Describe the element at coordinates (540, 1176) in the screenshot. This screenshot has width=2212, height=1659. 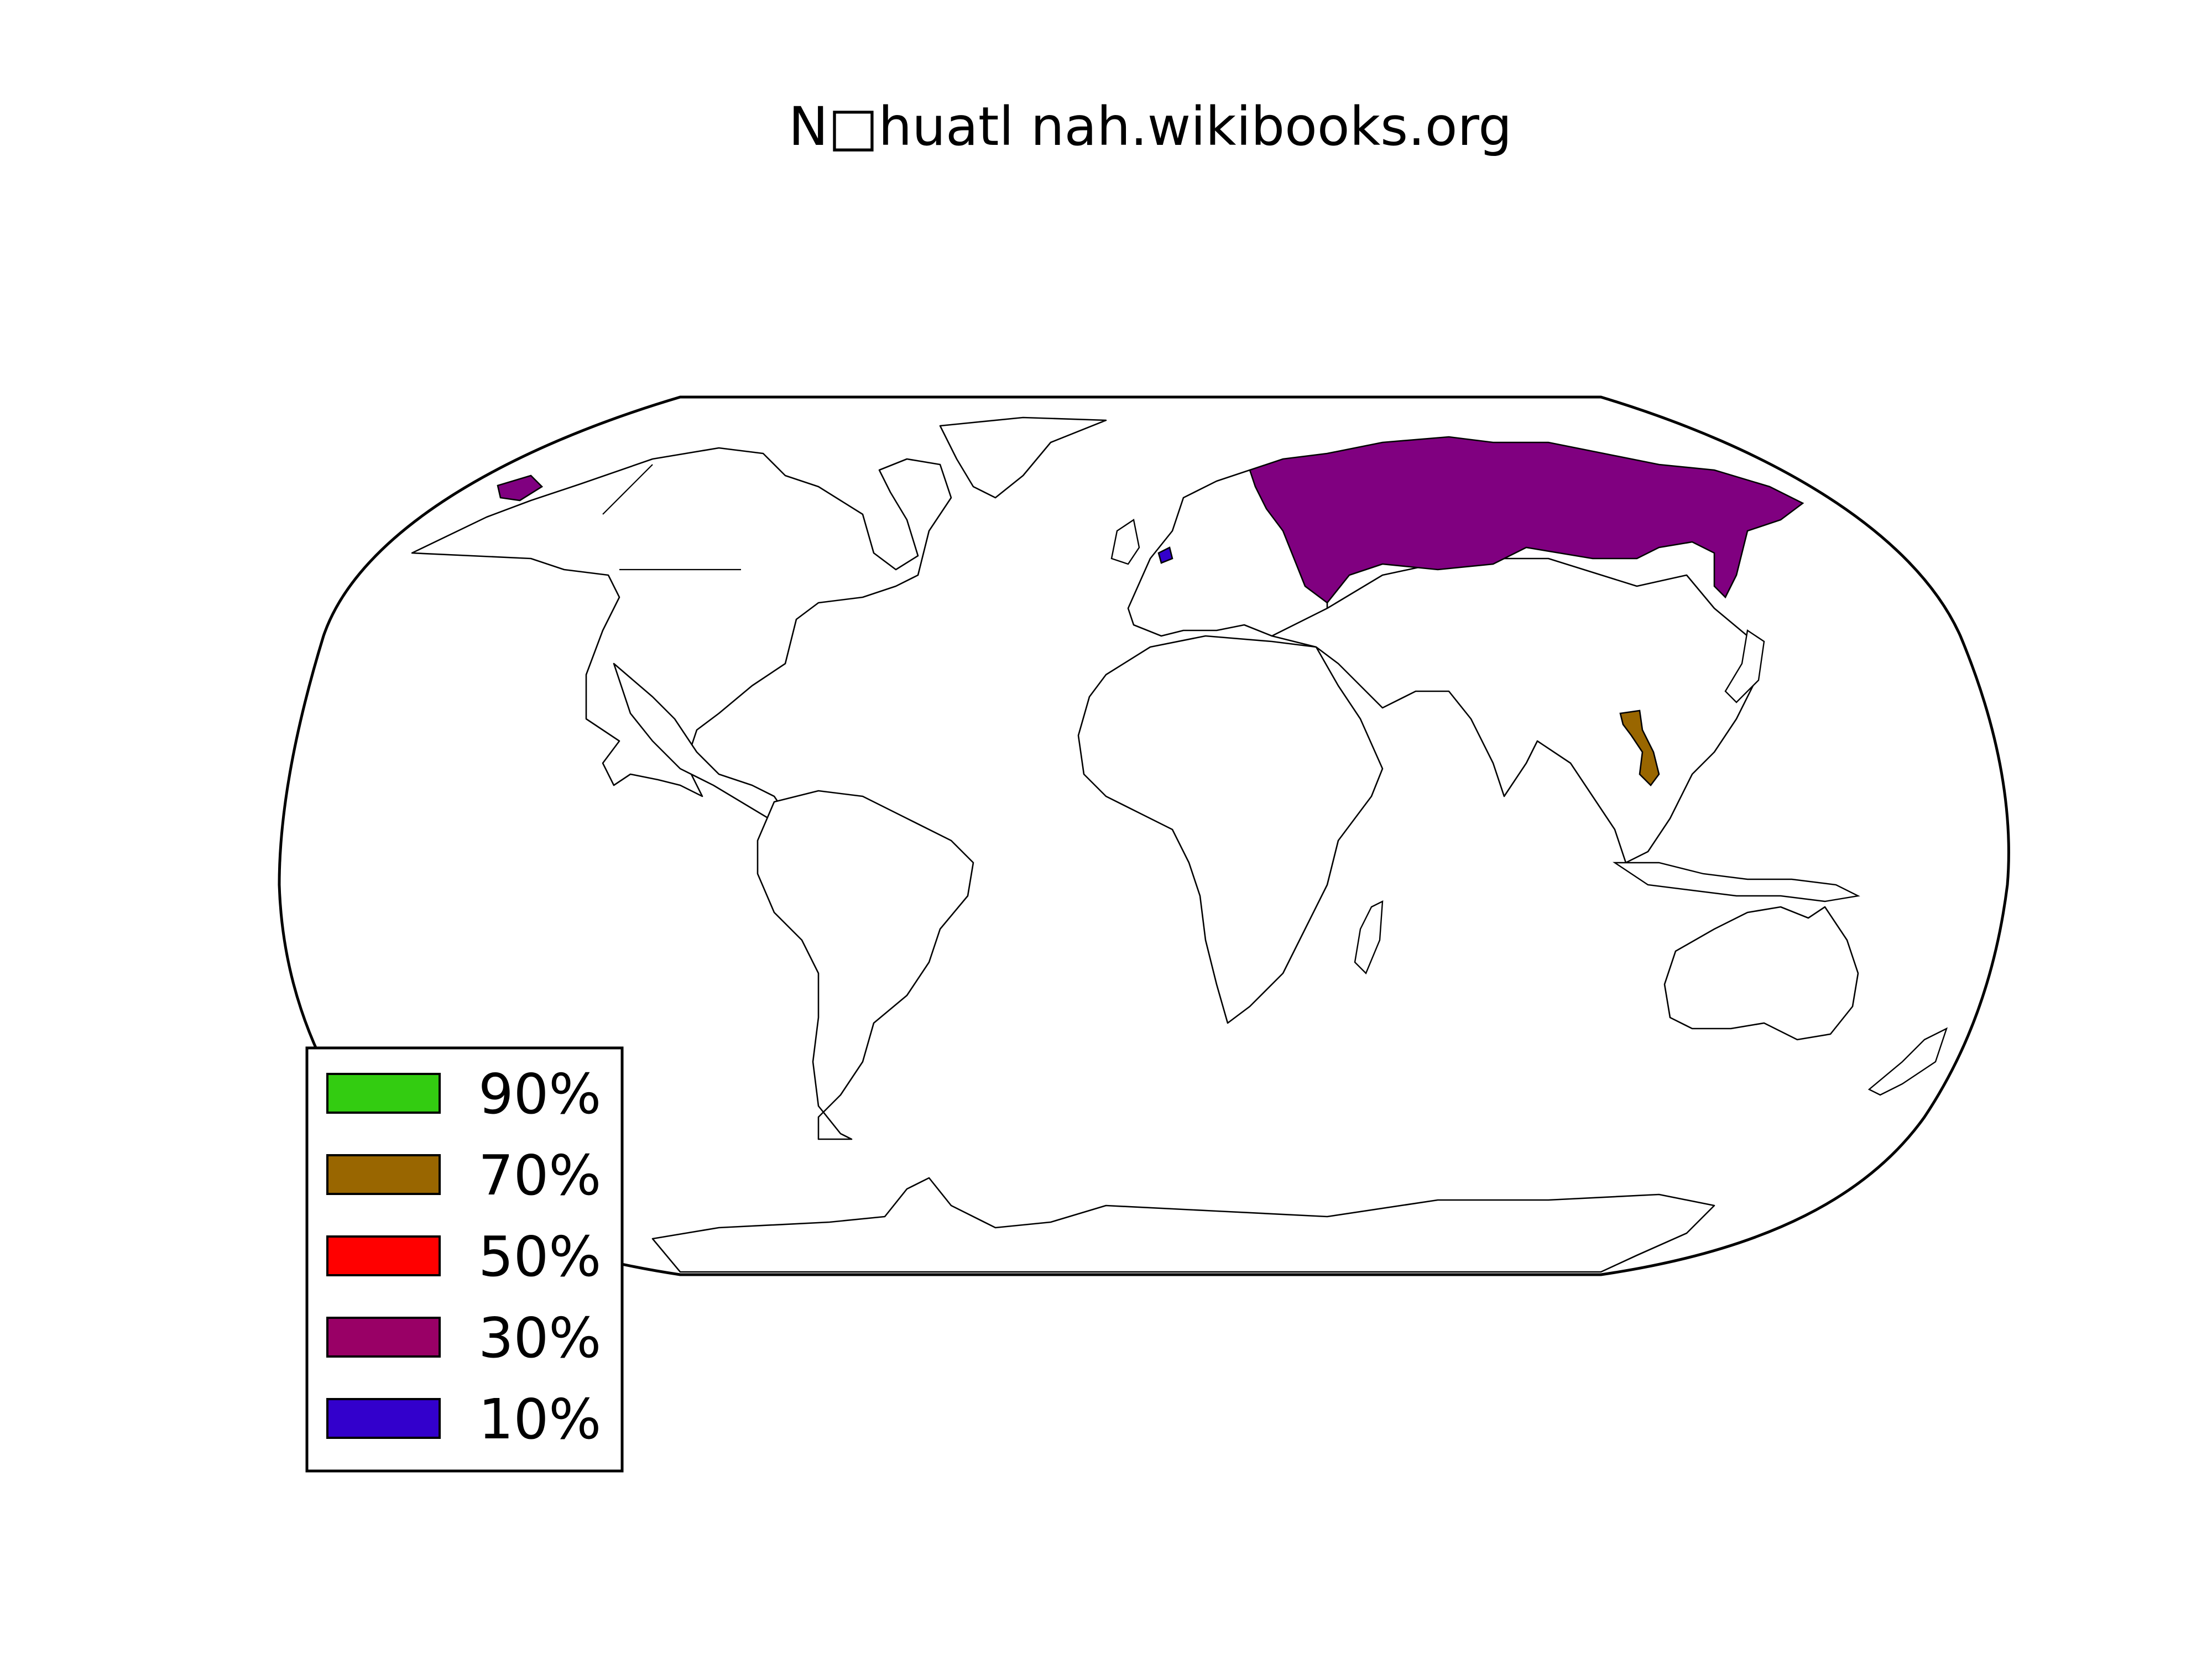
I see `legend-label: 70%` at that location.